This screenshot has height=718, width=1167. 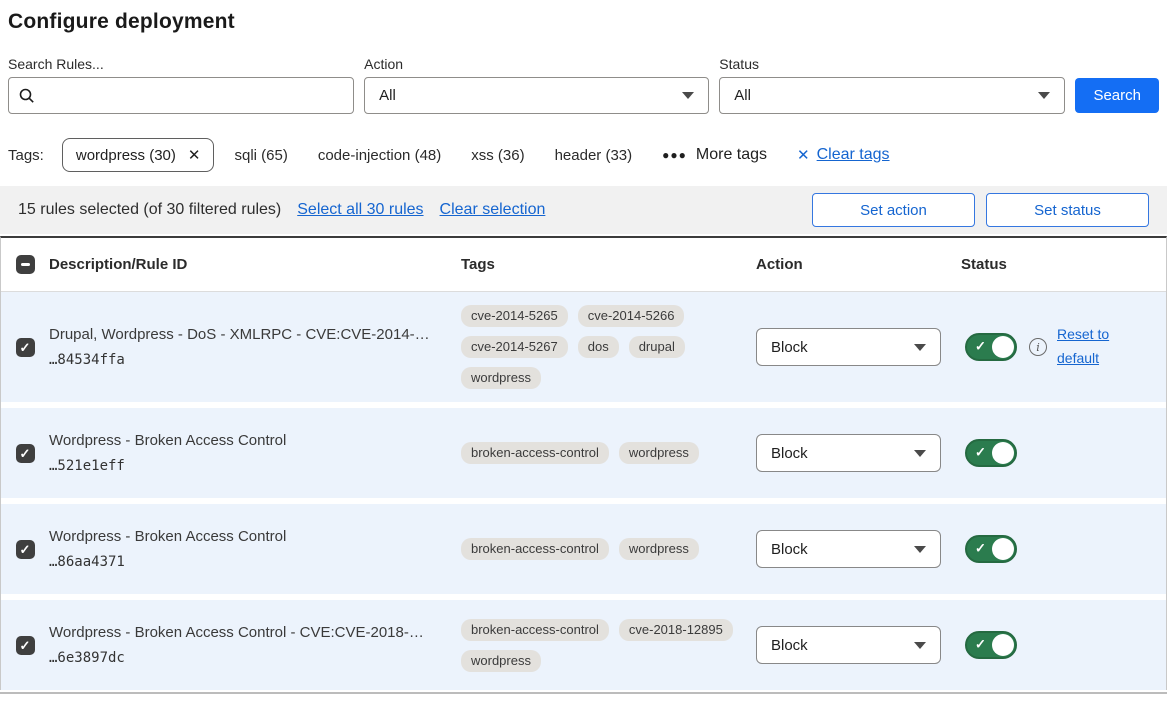 I want to click on select-all-checkbox, so click(x=25, y=264).